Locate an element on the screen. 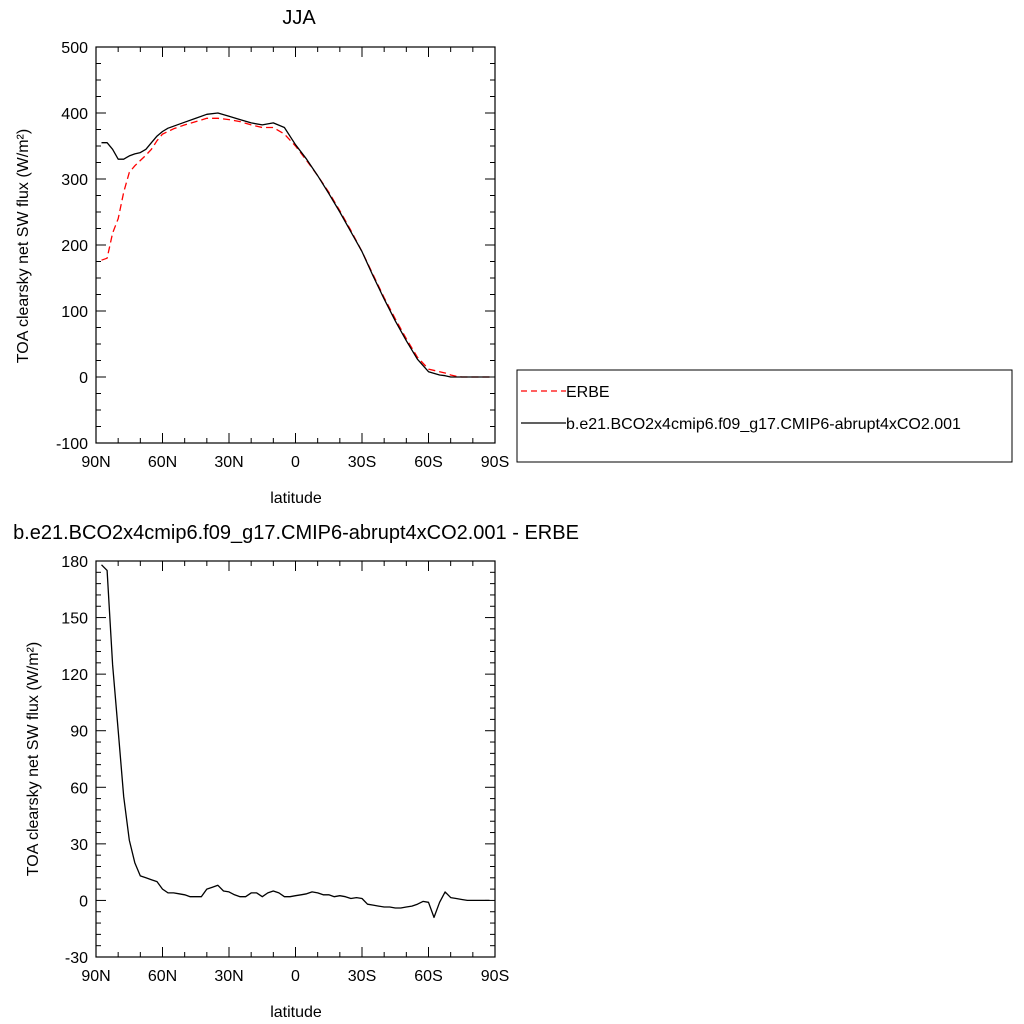  top-x-tick-label: 90S is located at coordinates (495, 462).